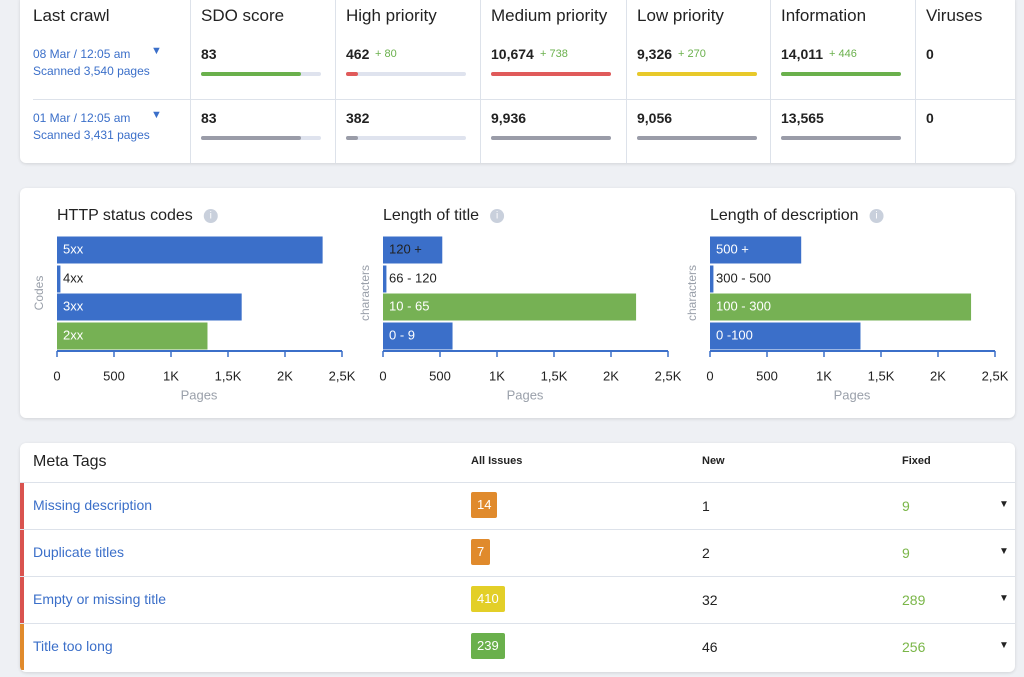 This screenshot has width=1024, height=677. What do you see at coordinates (802, 118) in the screenshot?
I see `metric-value: 13,565` at bounding box center [802, 118].